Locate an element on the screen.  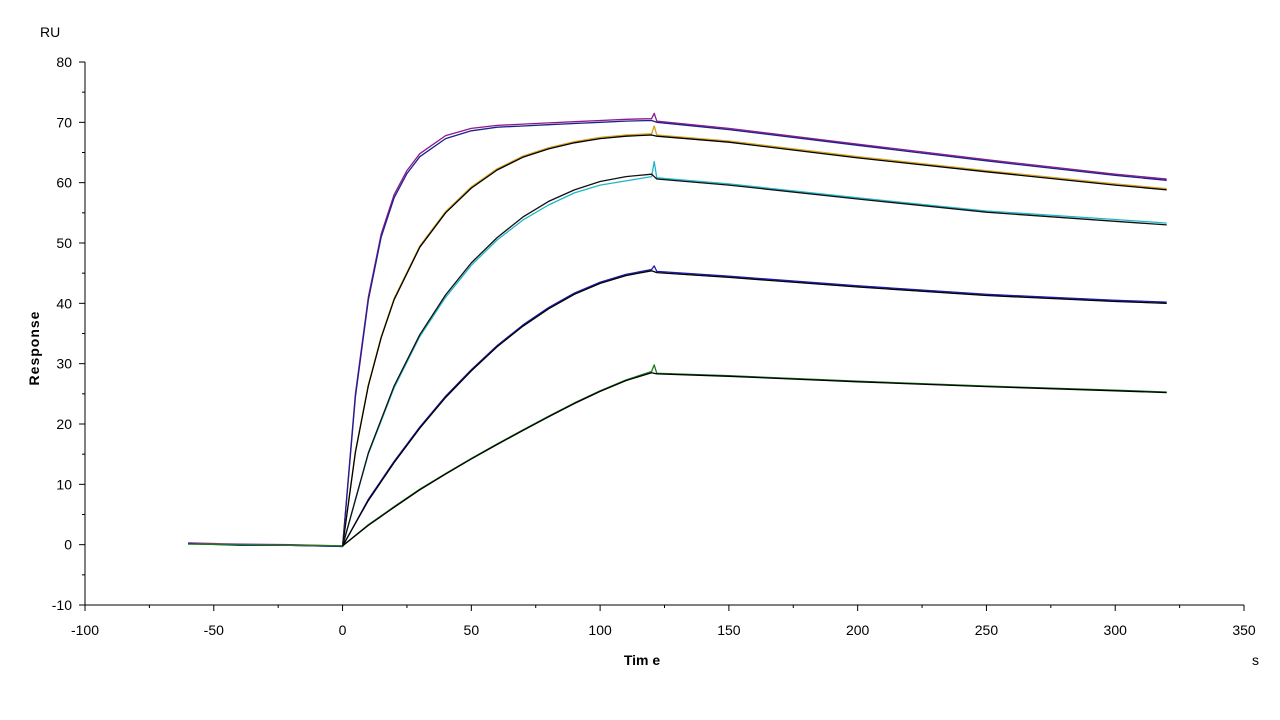
y-tick-label: 60 is located at coordinates (64, 183).